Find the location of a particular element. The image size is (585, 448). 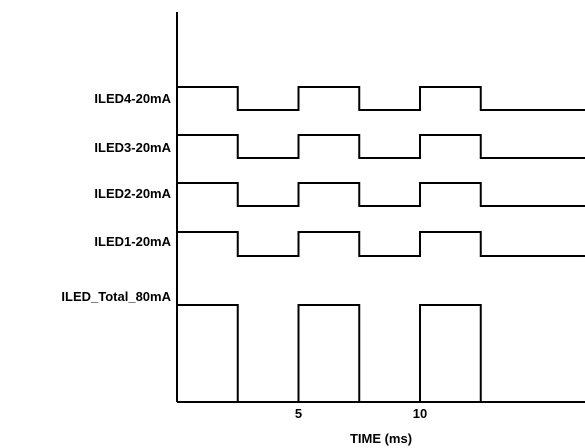

trace-iled2-20ma is located at coordinates (380, 194).